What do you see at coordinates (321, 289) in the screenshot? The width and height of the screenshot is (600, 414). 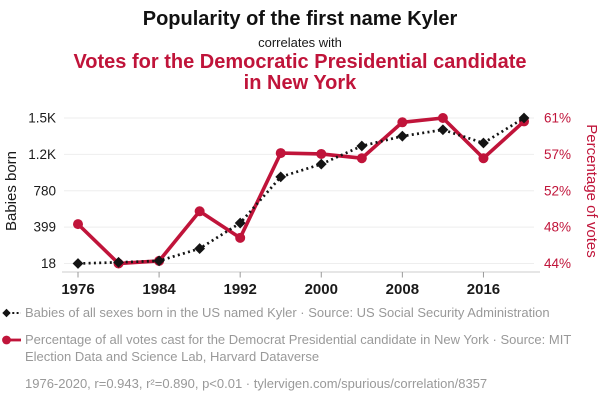 I see `svg-text: 2000` at bounding box center [321, 289].